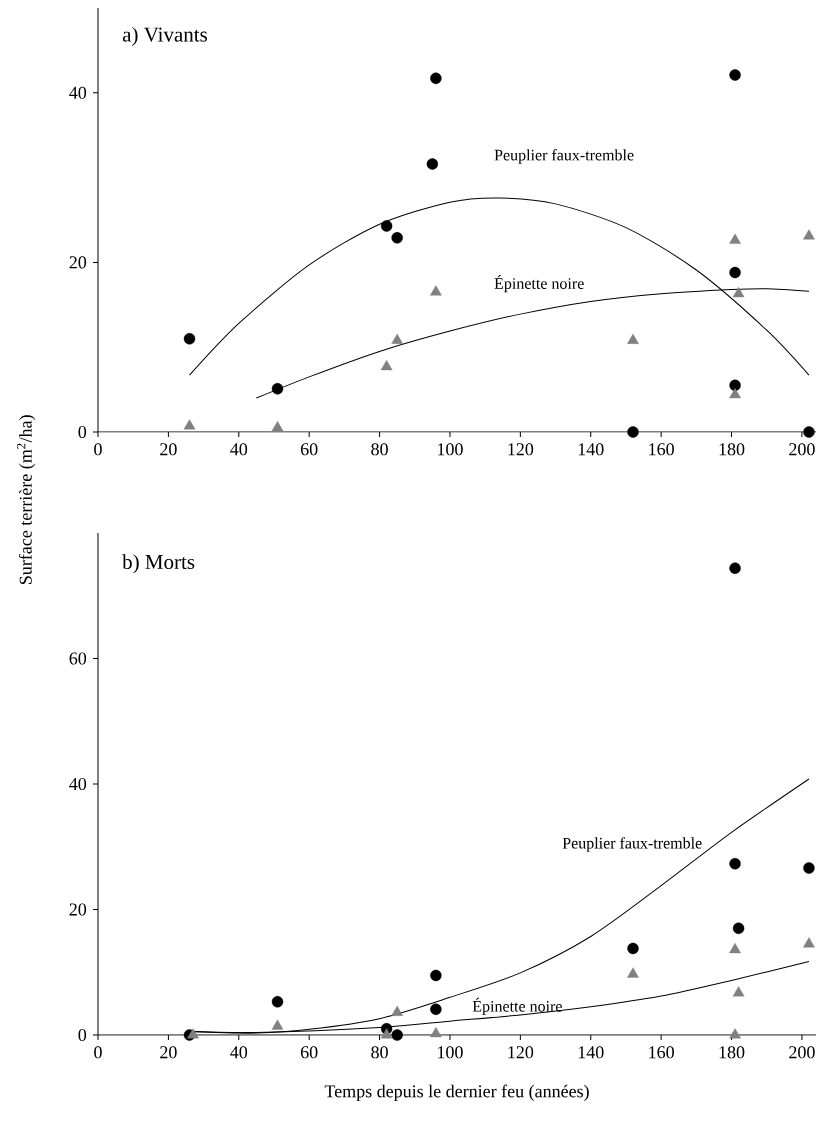 This screenshot has width=817, height=1131. I want to click on text: b) Morts, so click(158, 564).